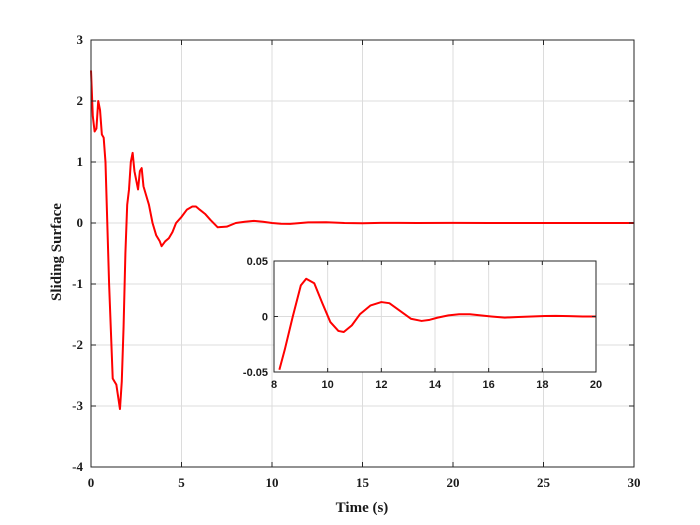  What do you see at coordinates (363, 482) in the screenshot?
I see `main-x-tick-label: 15` at bounding box center [363, 482].